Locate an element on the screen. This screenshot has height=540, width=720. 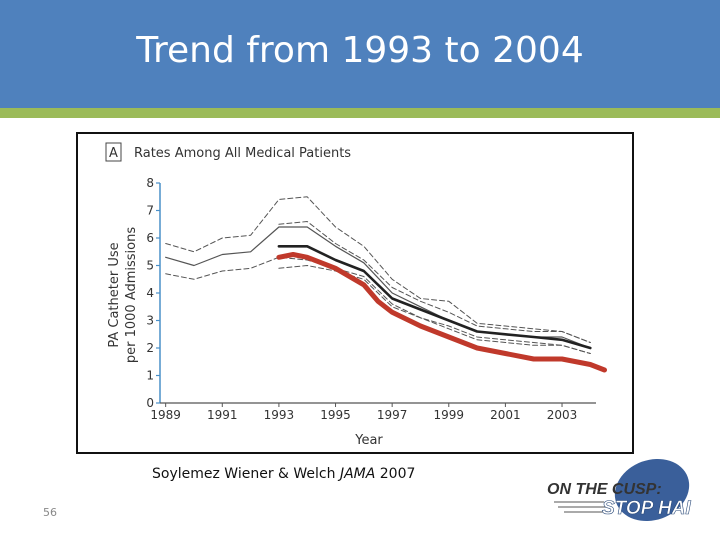
caption-authors: Soylemez Wiener & Welch is located at coordinates (246, 474).